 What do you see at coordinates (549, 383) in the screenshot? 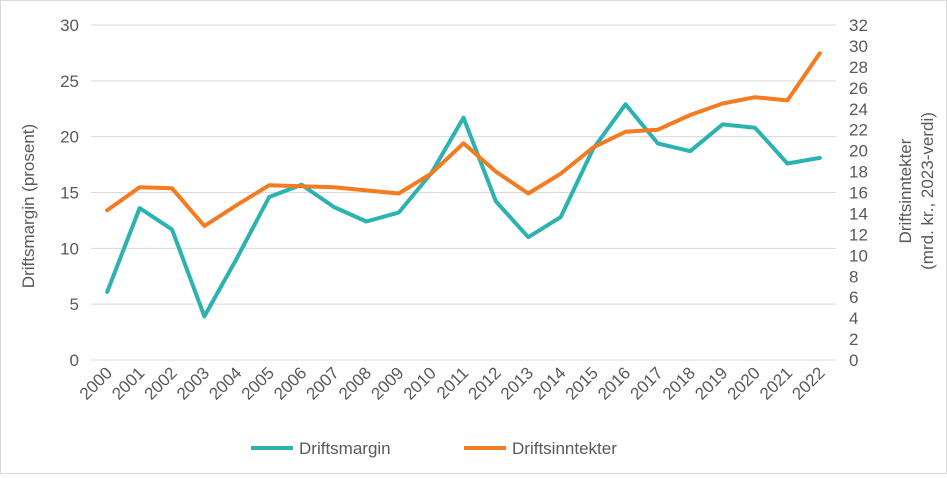
I see `x-tick-label: 2014` at bounding box center [549, 383].